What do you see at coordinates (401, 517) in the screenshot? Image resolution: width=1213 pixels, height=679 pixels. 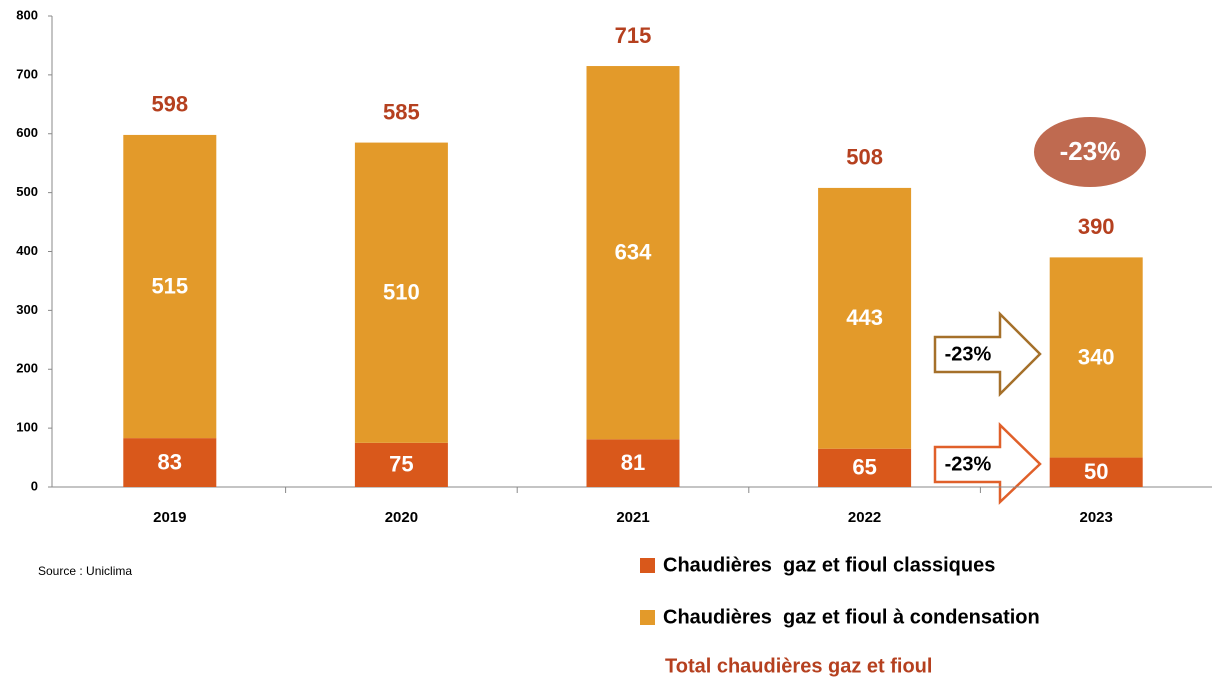 I see `x-tick-label: 2020` at bounding box center [401, 517].